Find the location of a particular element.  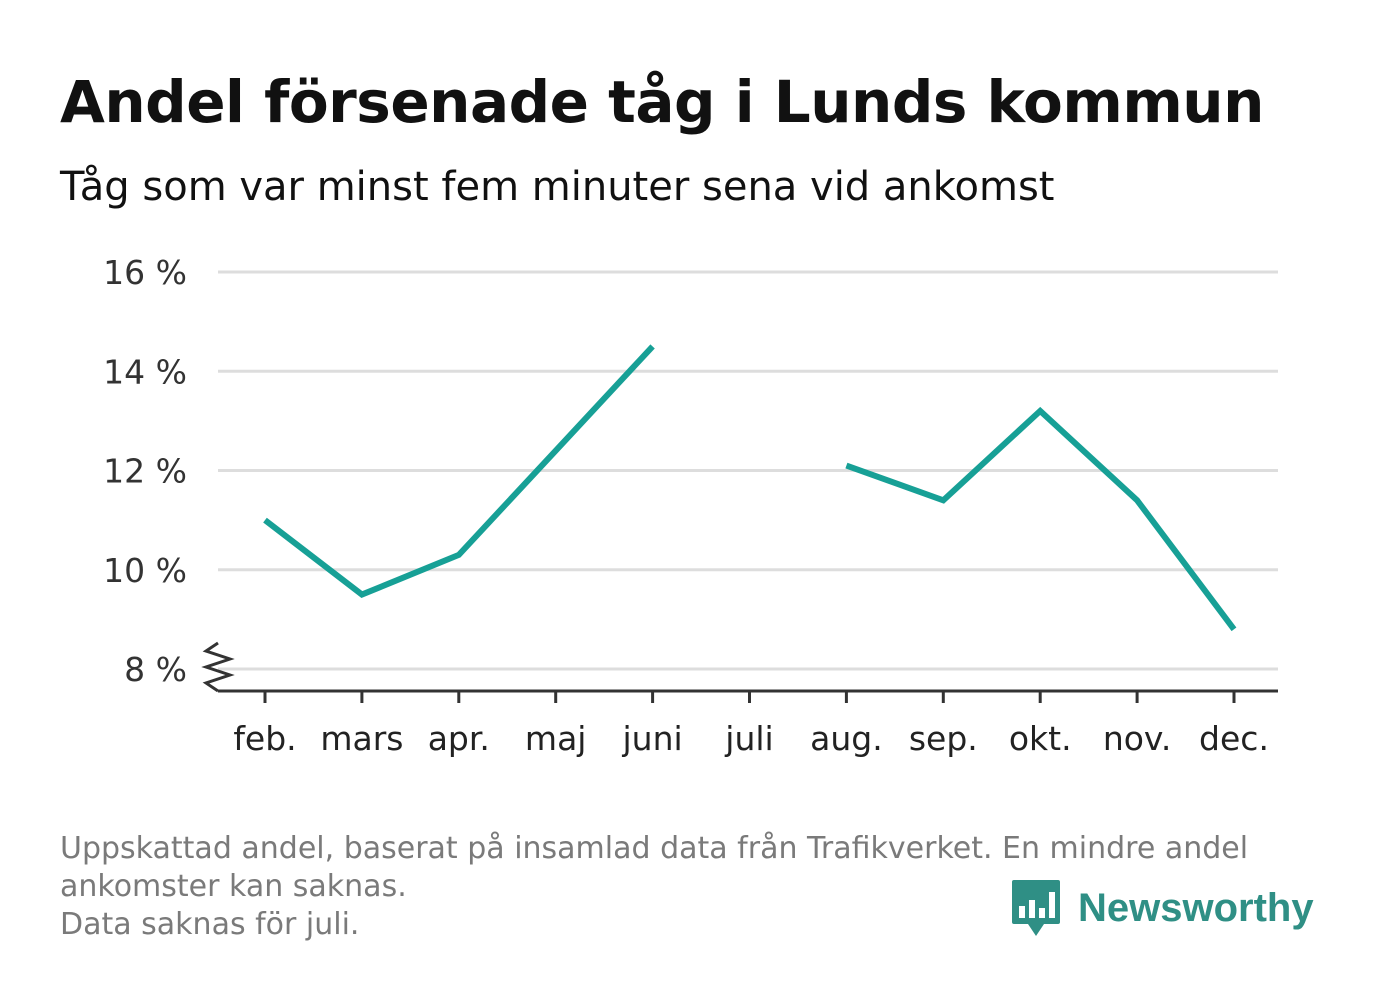

note-line-2: ankomster kan saknas. is located at coordinates (233, 886).